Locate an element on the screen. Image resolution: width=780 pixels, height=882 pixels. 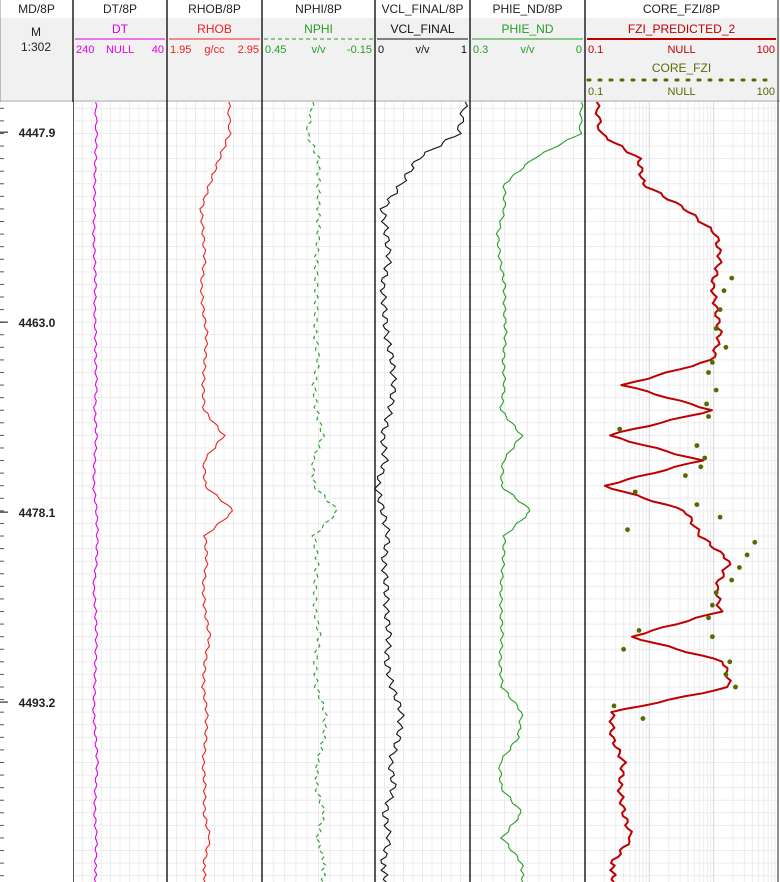
track-header-title: RHOB/8P is located at coordinates (214, 9).